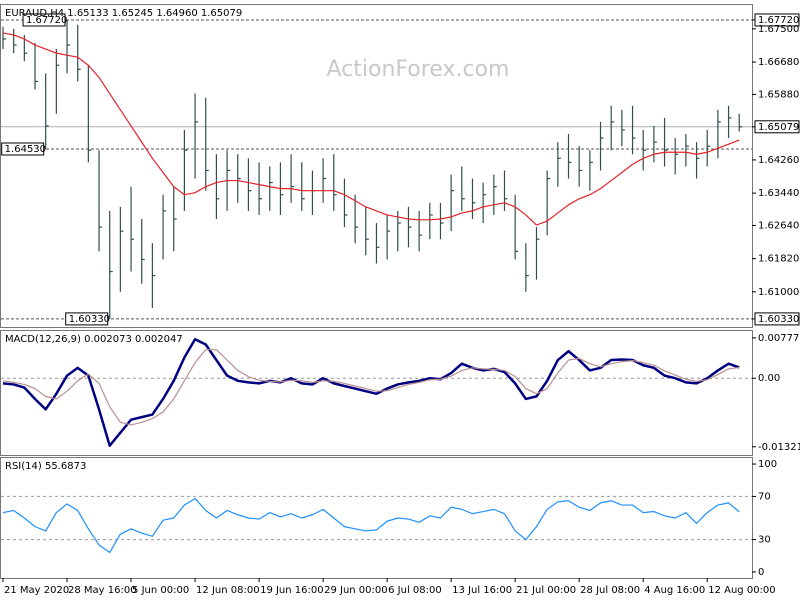 The height and width of the screenshot is (600, 800). I want to click on y-tick-label: -0.01321, so click(779, 447).